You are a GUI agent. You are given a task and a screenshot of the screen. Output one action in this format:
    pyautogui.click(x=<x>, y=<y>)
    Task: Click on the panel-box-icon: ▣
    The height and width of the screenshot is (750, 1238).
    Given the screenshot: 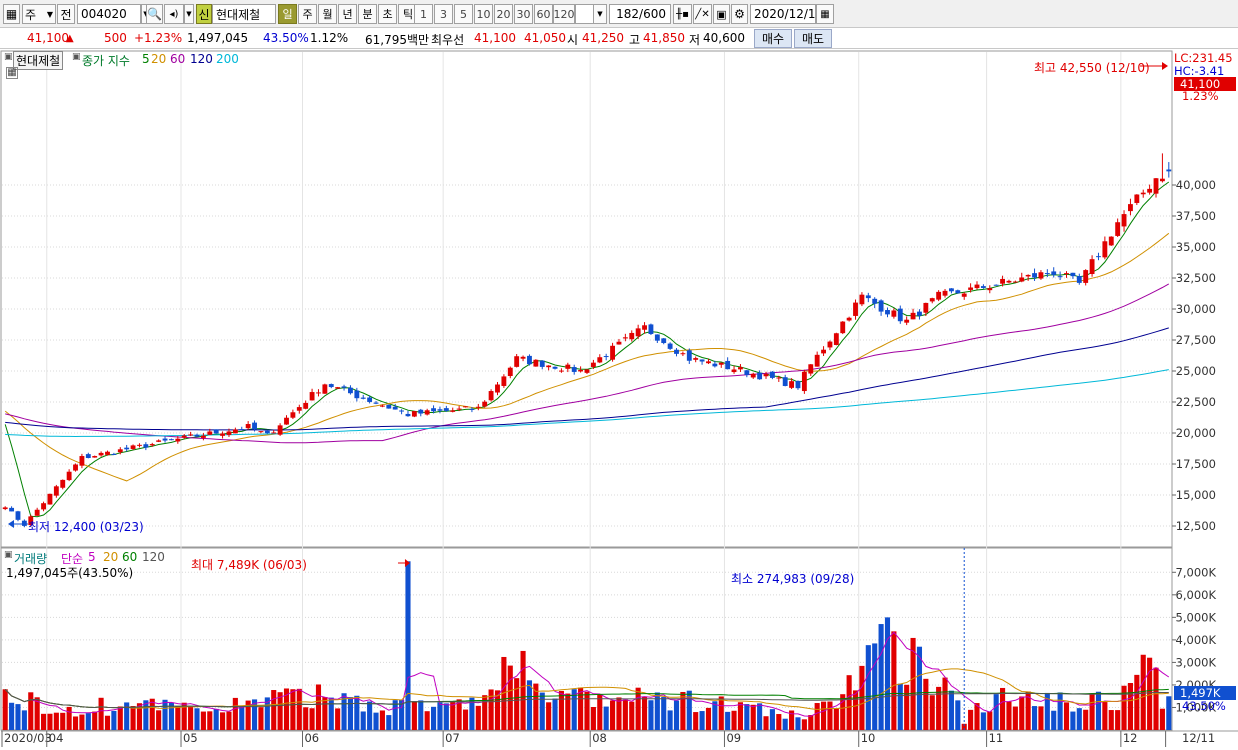 What is the action you would take?
    pyautogui.click(x=8, y=57)
    